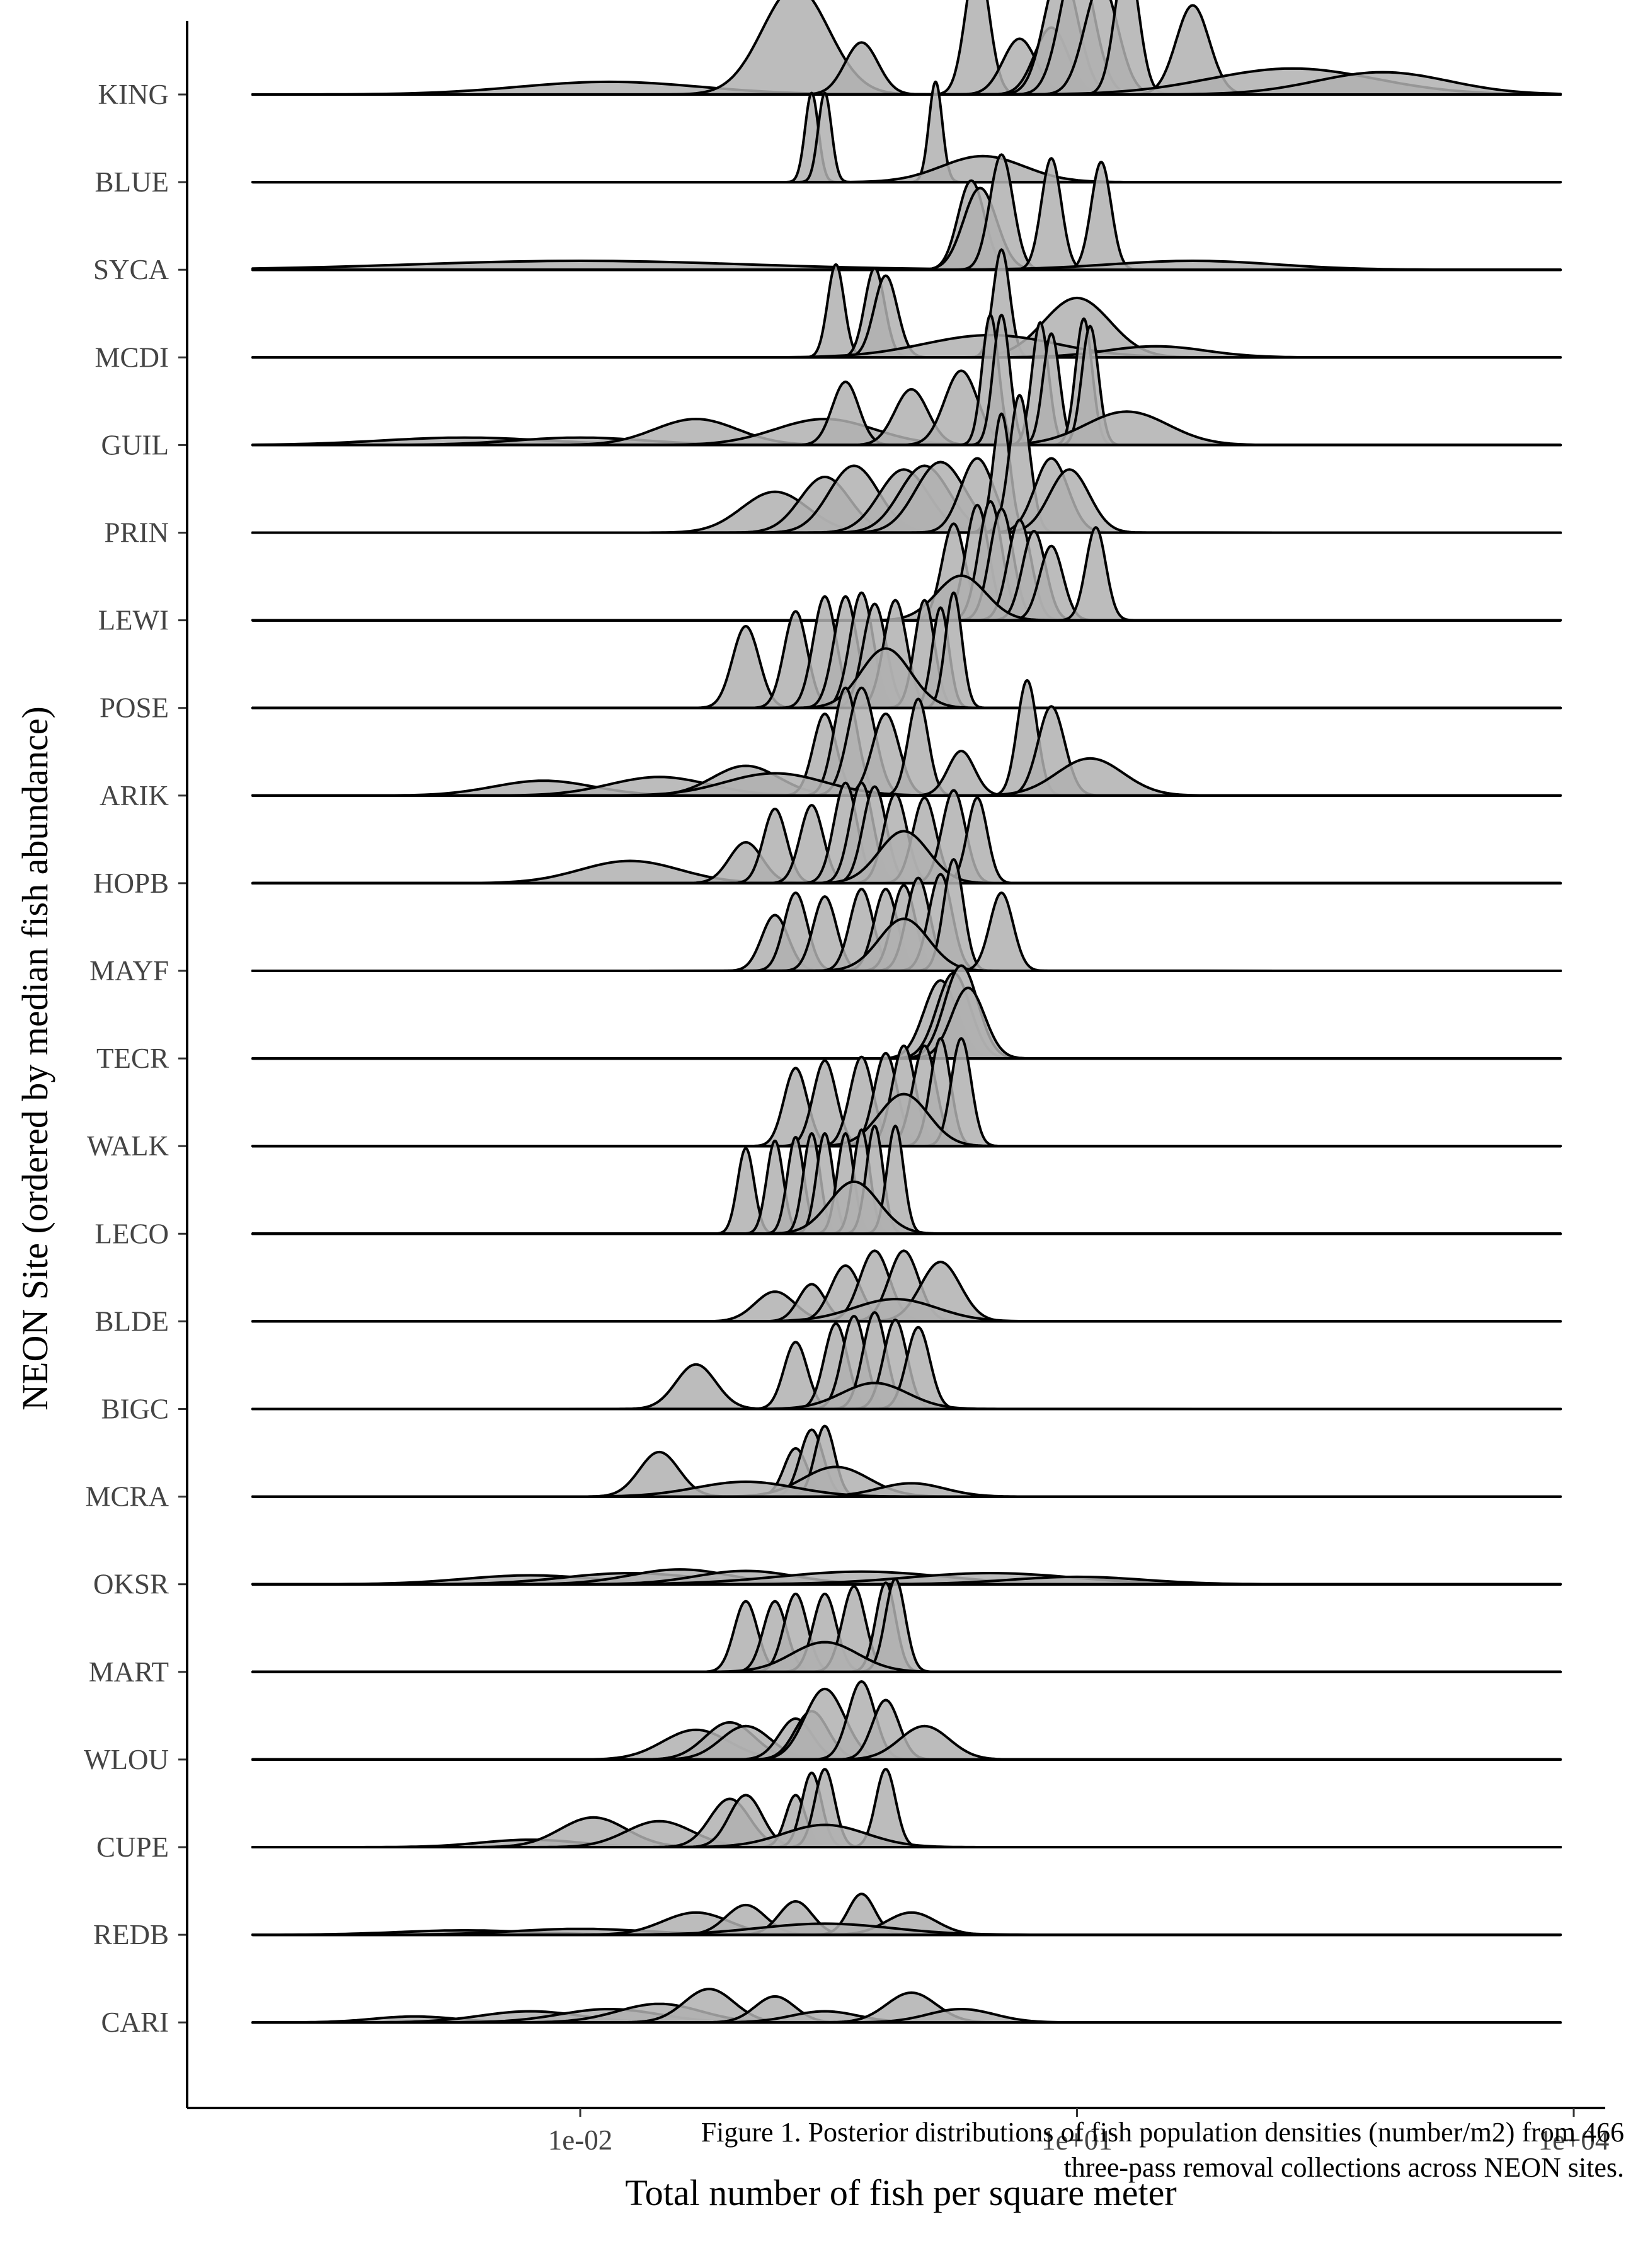  What do you see at coordinates (135, 445) in the screenshot?
I see `site-label: GUIL` at bounding box center [135, 445].